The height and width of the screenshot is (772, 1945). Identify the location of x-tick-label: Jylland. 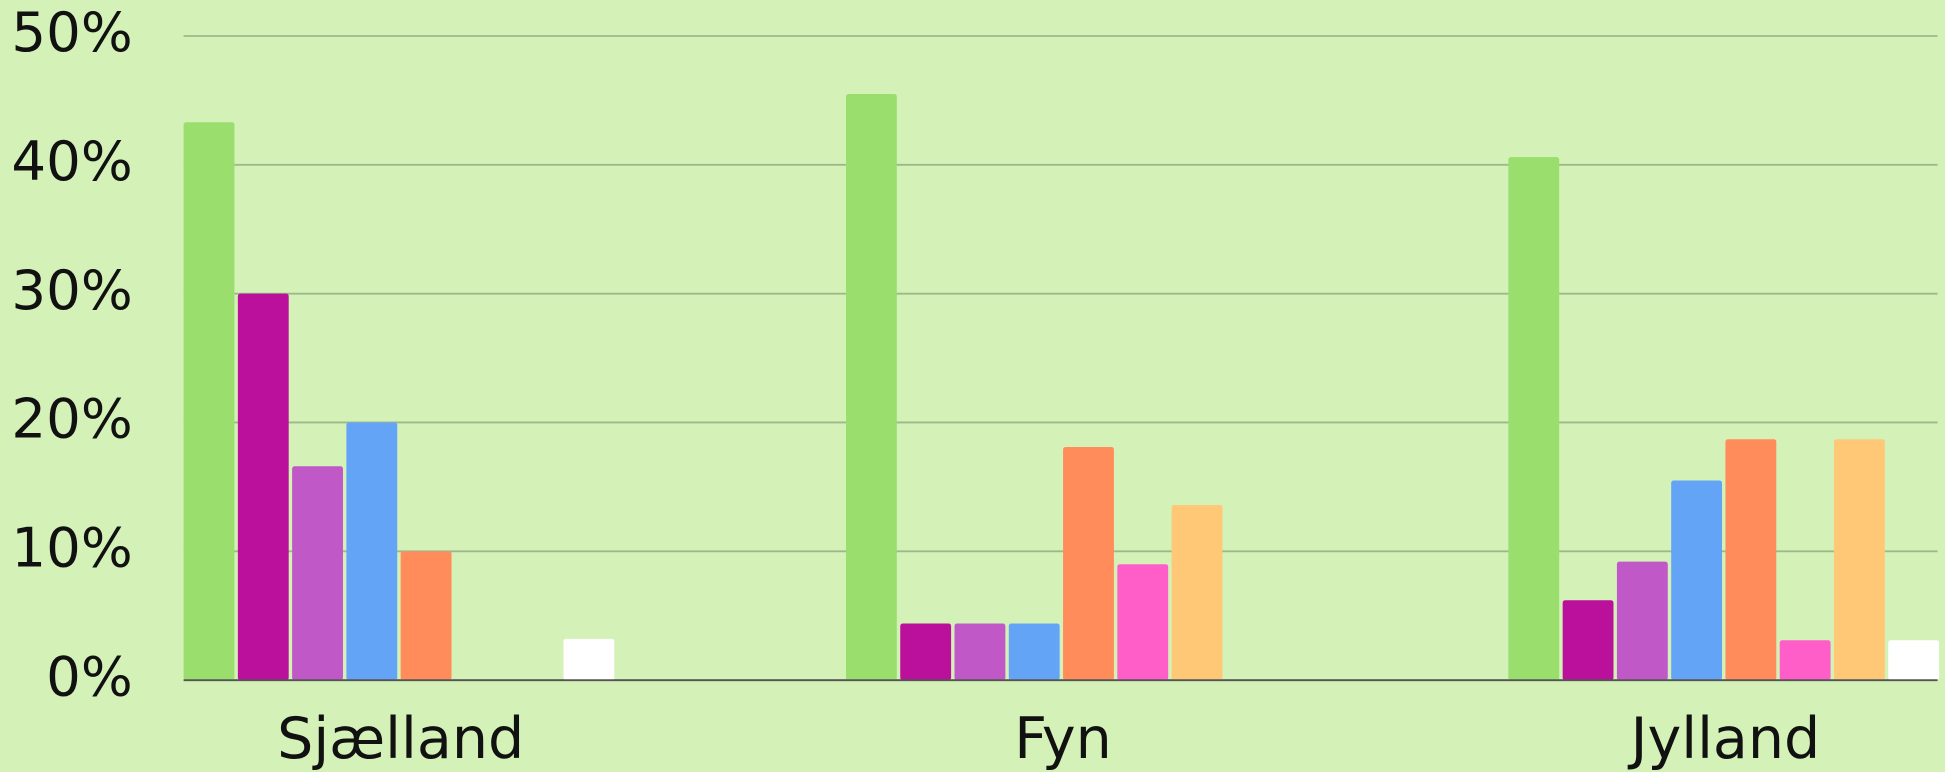
(1724, 739).